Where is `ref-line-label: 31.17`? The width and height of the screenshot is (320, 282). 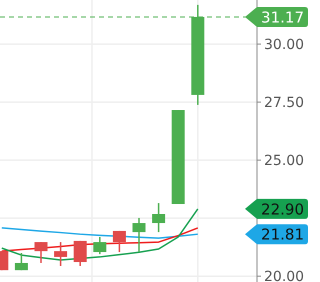
ref-line-label: 31.17 is located at coordinates (282, 17).